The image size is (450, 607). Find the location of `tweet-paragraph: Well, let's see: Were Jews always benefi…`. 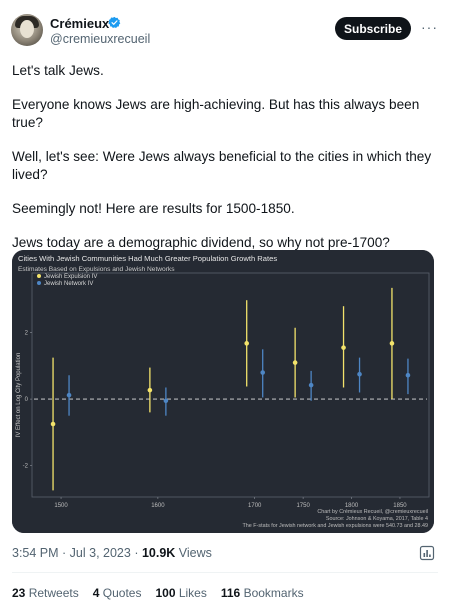

tweet-paragraph: Well, let's see: Were Jews always benefi… is located at coordinates (222, 165).